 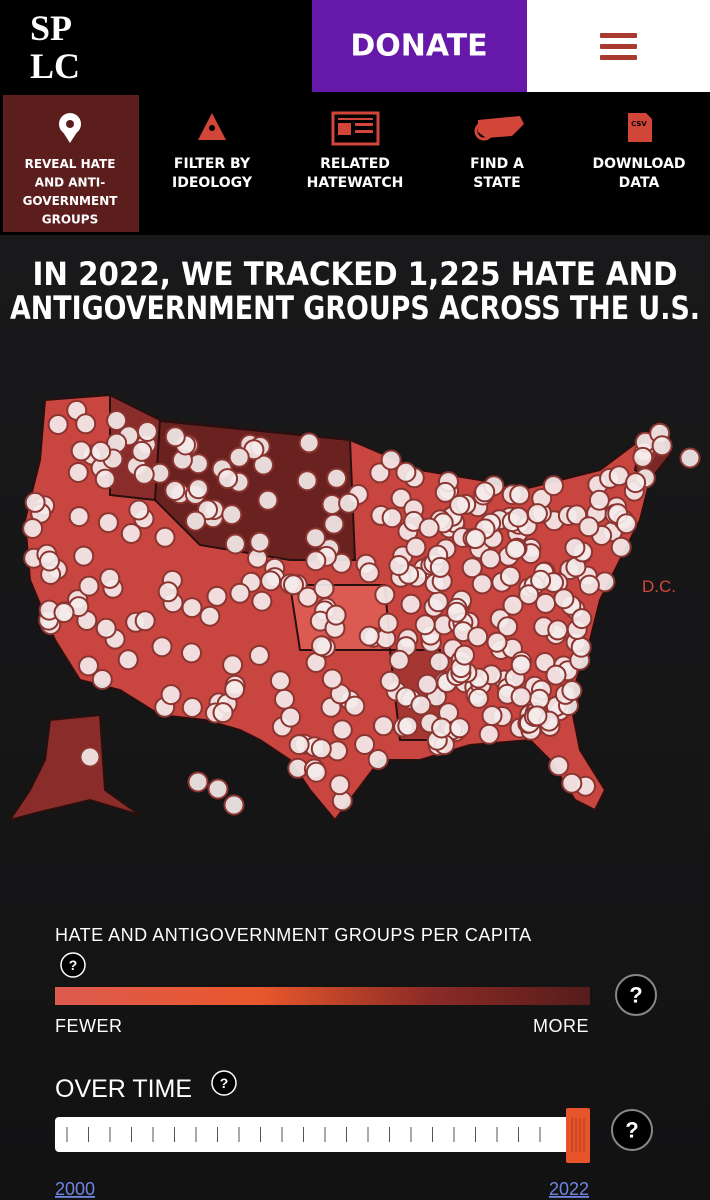 What do you see at coordinates (638, 173) in the screenshot?
I see `nav-item: DOWNLOAD DATA` at bounding box center [638, 173].